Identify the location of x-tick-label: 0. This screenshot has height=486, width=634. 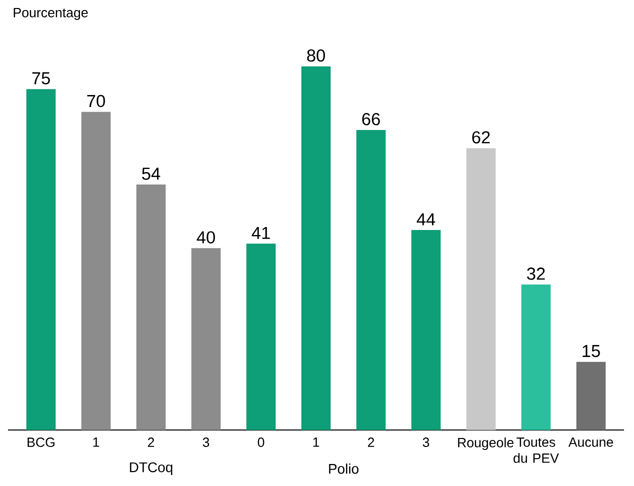
(261, 442).